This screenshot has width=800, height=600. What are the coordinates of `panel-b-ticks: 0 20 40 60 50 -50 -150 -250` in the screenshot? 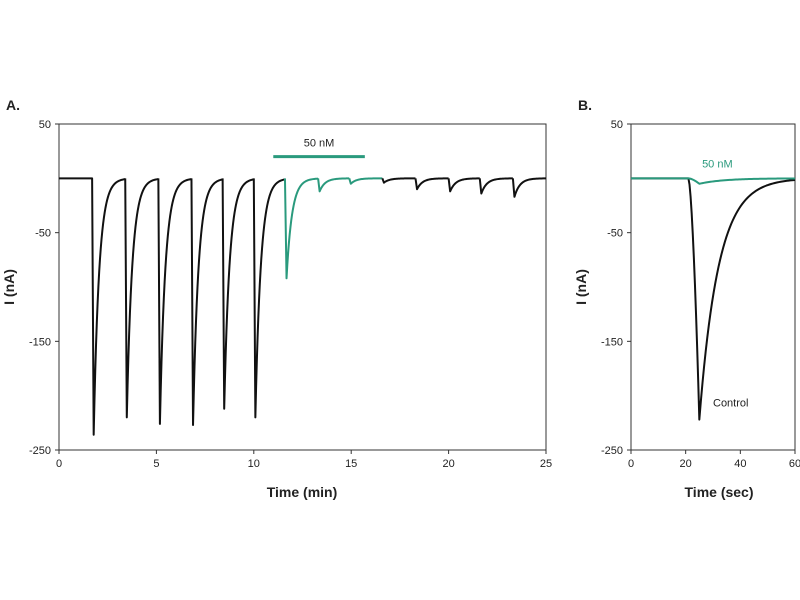 It's located at (700, 294).